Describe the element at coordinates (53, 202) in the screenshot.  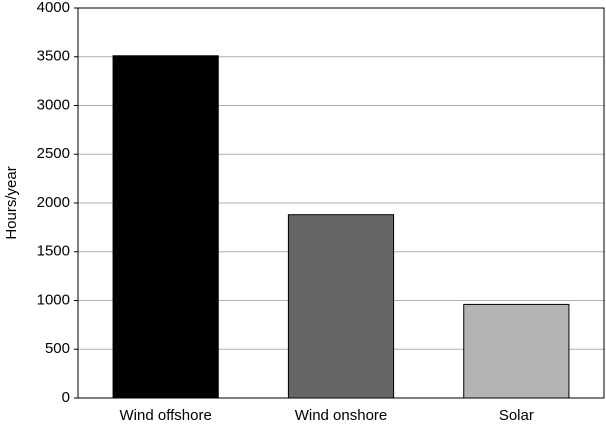
I see `y-tick-label: 2000` at that location.